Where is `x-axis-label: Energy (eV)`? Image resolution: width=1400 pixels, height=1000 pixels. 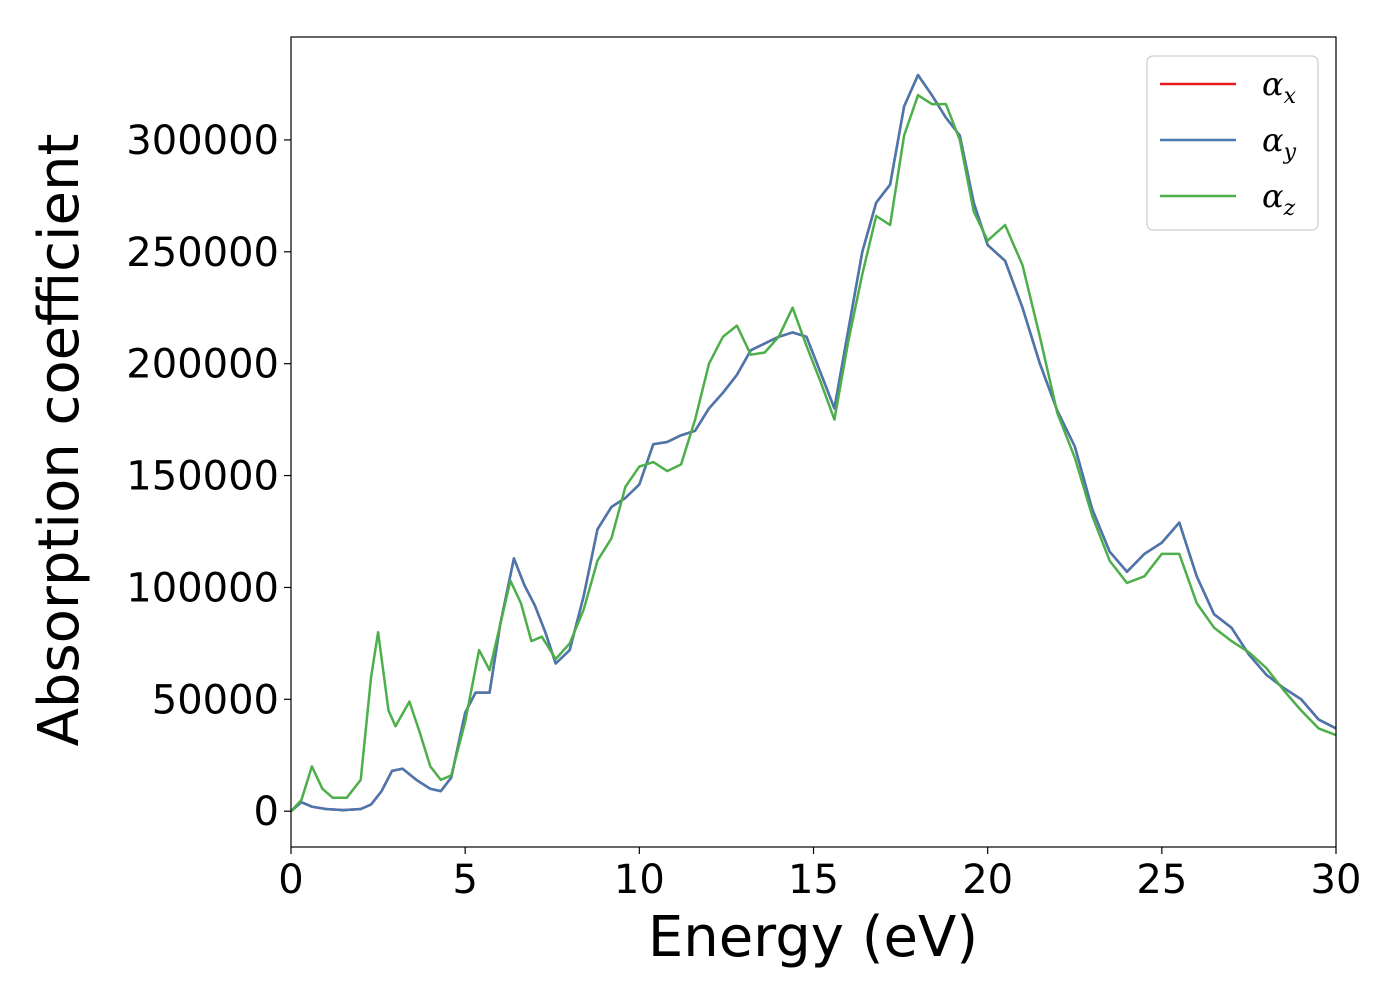 x-axis-label: Energy (eV) is located at coordinates (813, 937).